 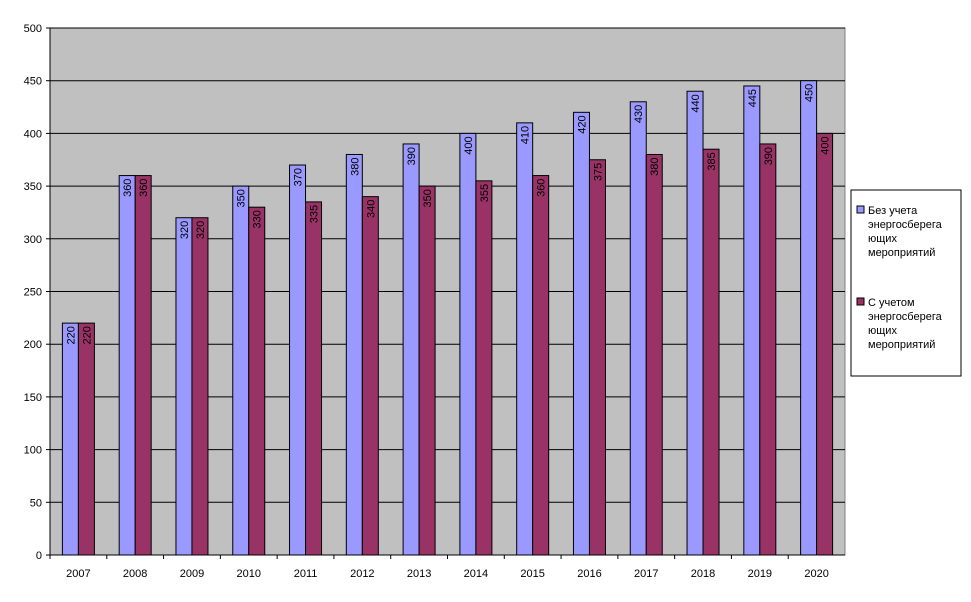 I want to click on bar-value-label: 450, so click(x=810, y=93).